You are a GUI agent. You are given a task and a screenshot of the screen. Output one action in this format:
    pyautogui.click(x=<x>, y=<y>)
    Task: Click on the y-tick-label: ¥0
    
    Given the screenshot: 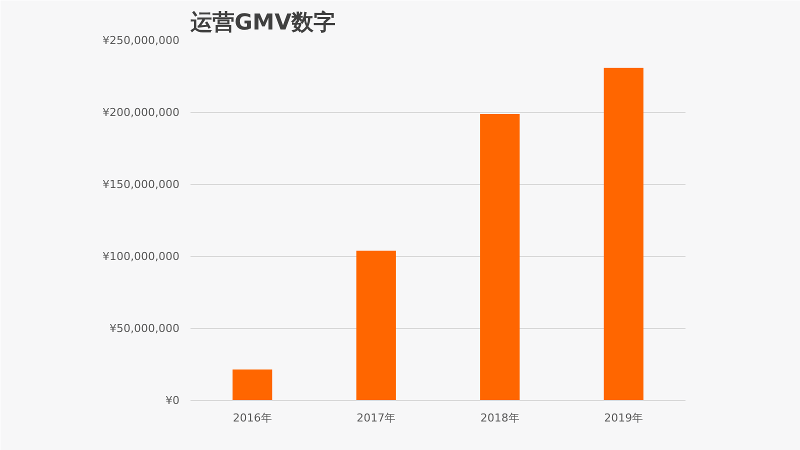 What is the action you would take?
    pyautogui.click(x=173, y=400)
    